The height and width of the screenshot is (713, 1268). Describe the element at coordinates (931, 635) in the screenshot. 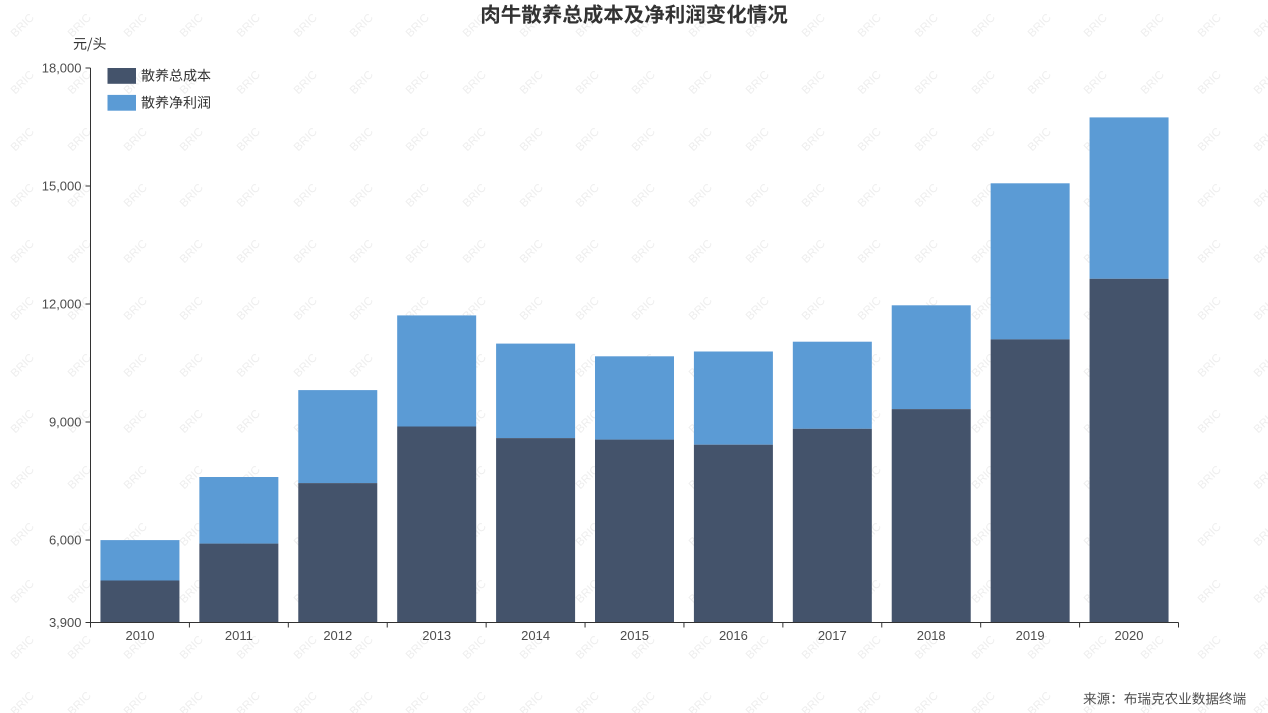

I see `svg-text: 2018` at that location.